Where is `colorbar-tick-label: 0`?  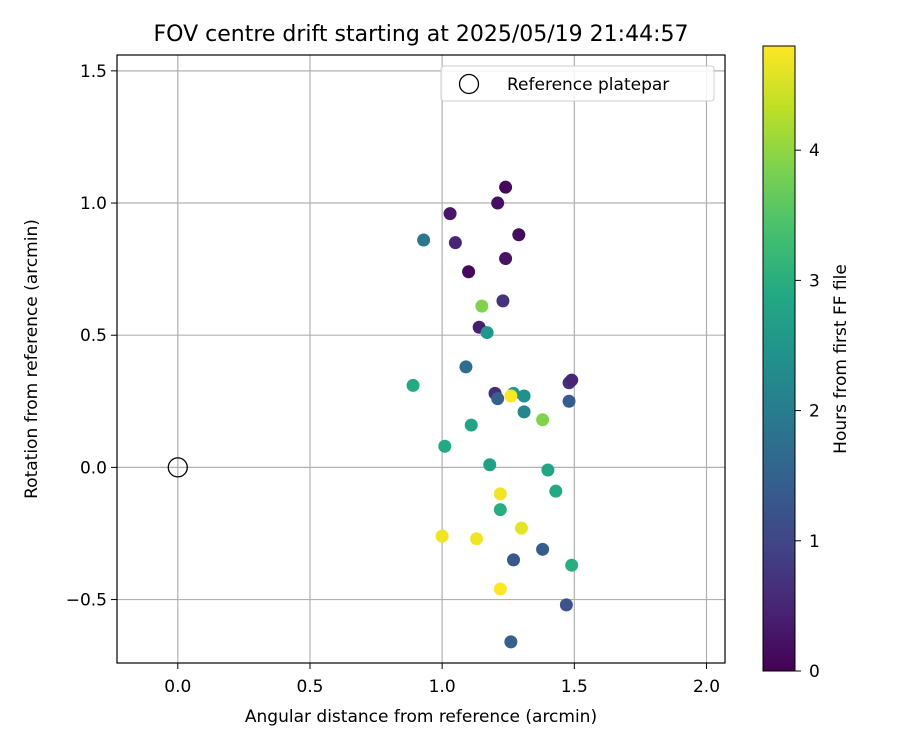 colorbar-tick-label: 0 is located at coordinates (814, 672).